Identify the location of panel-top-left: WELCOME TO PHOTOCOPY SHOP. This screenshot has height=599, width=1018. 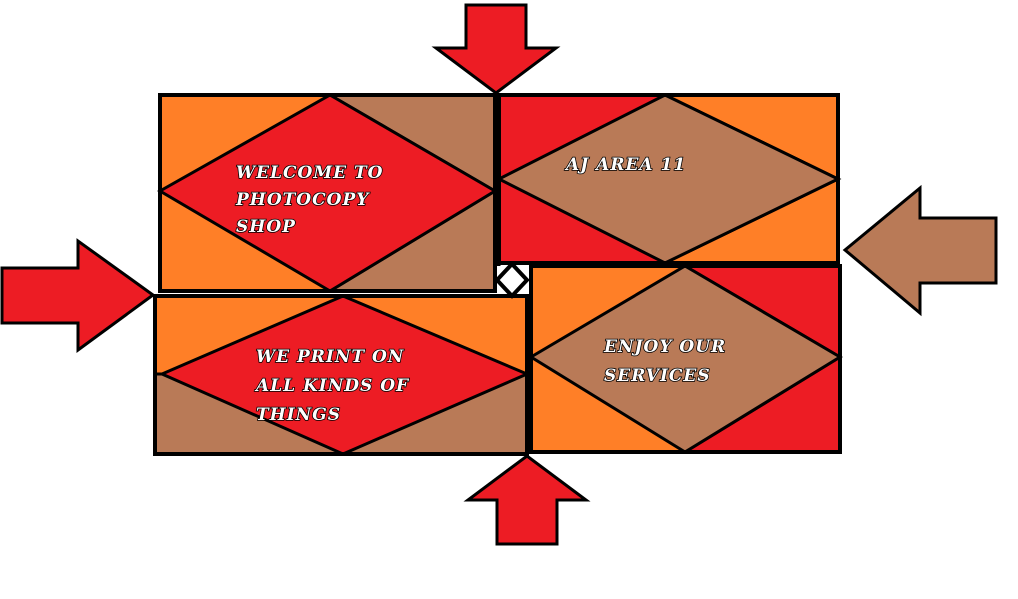
(327, 193).